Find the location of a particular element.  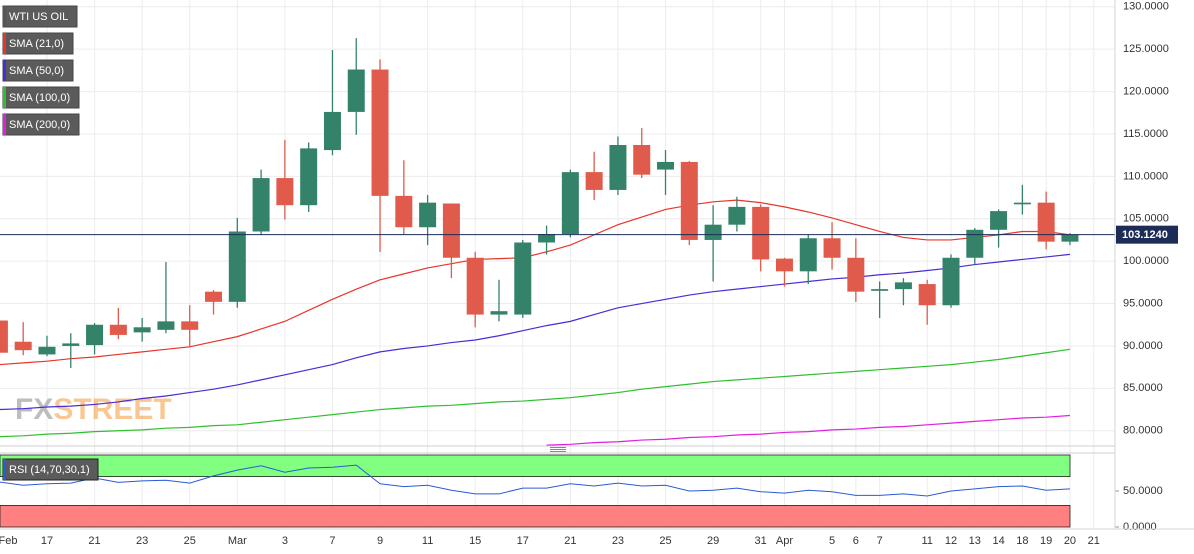

x-tick-label: Mar is located at coordinates (237, 541).